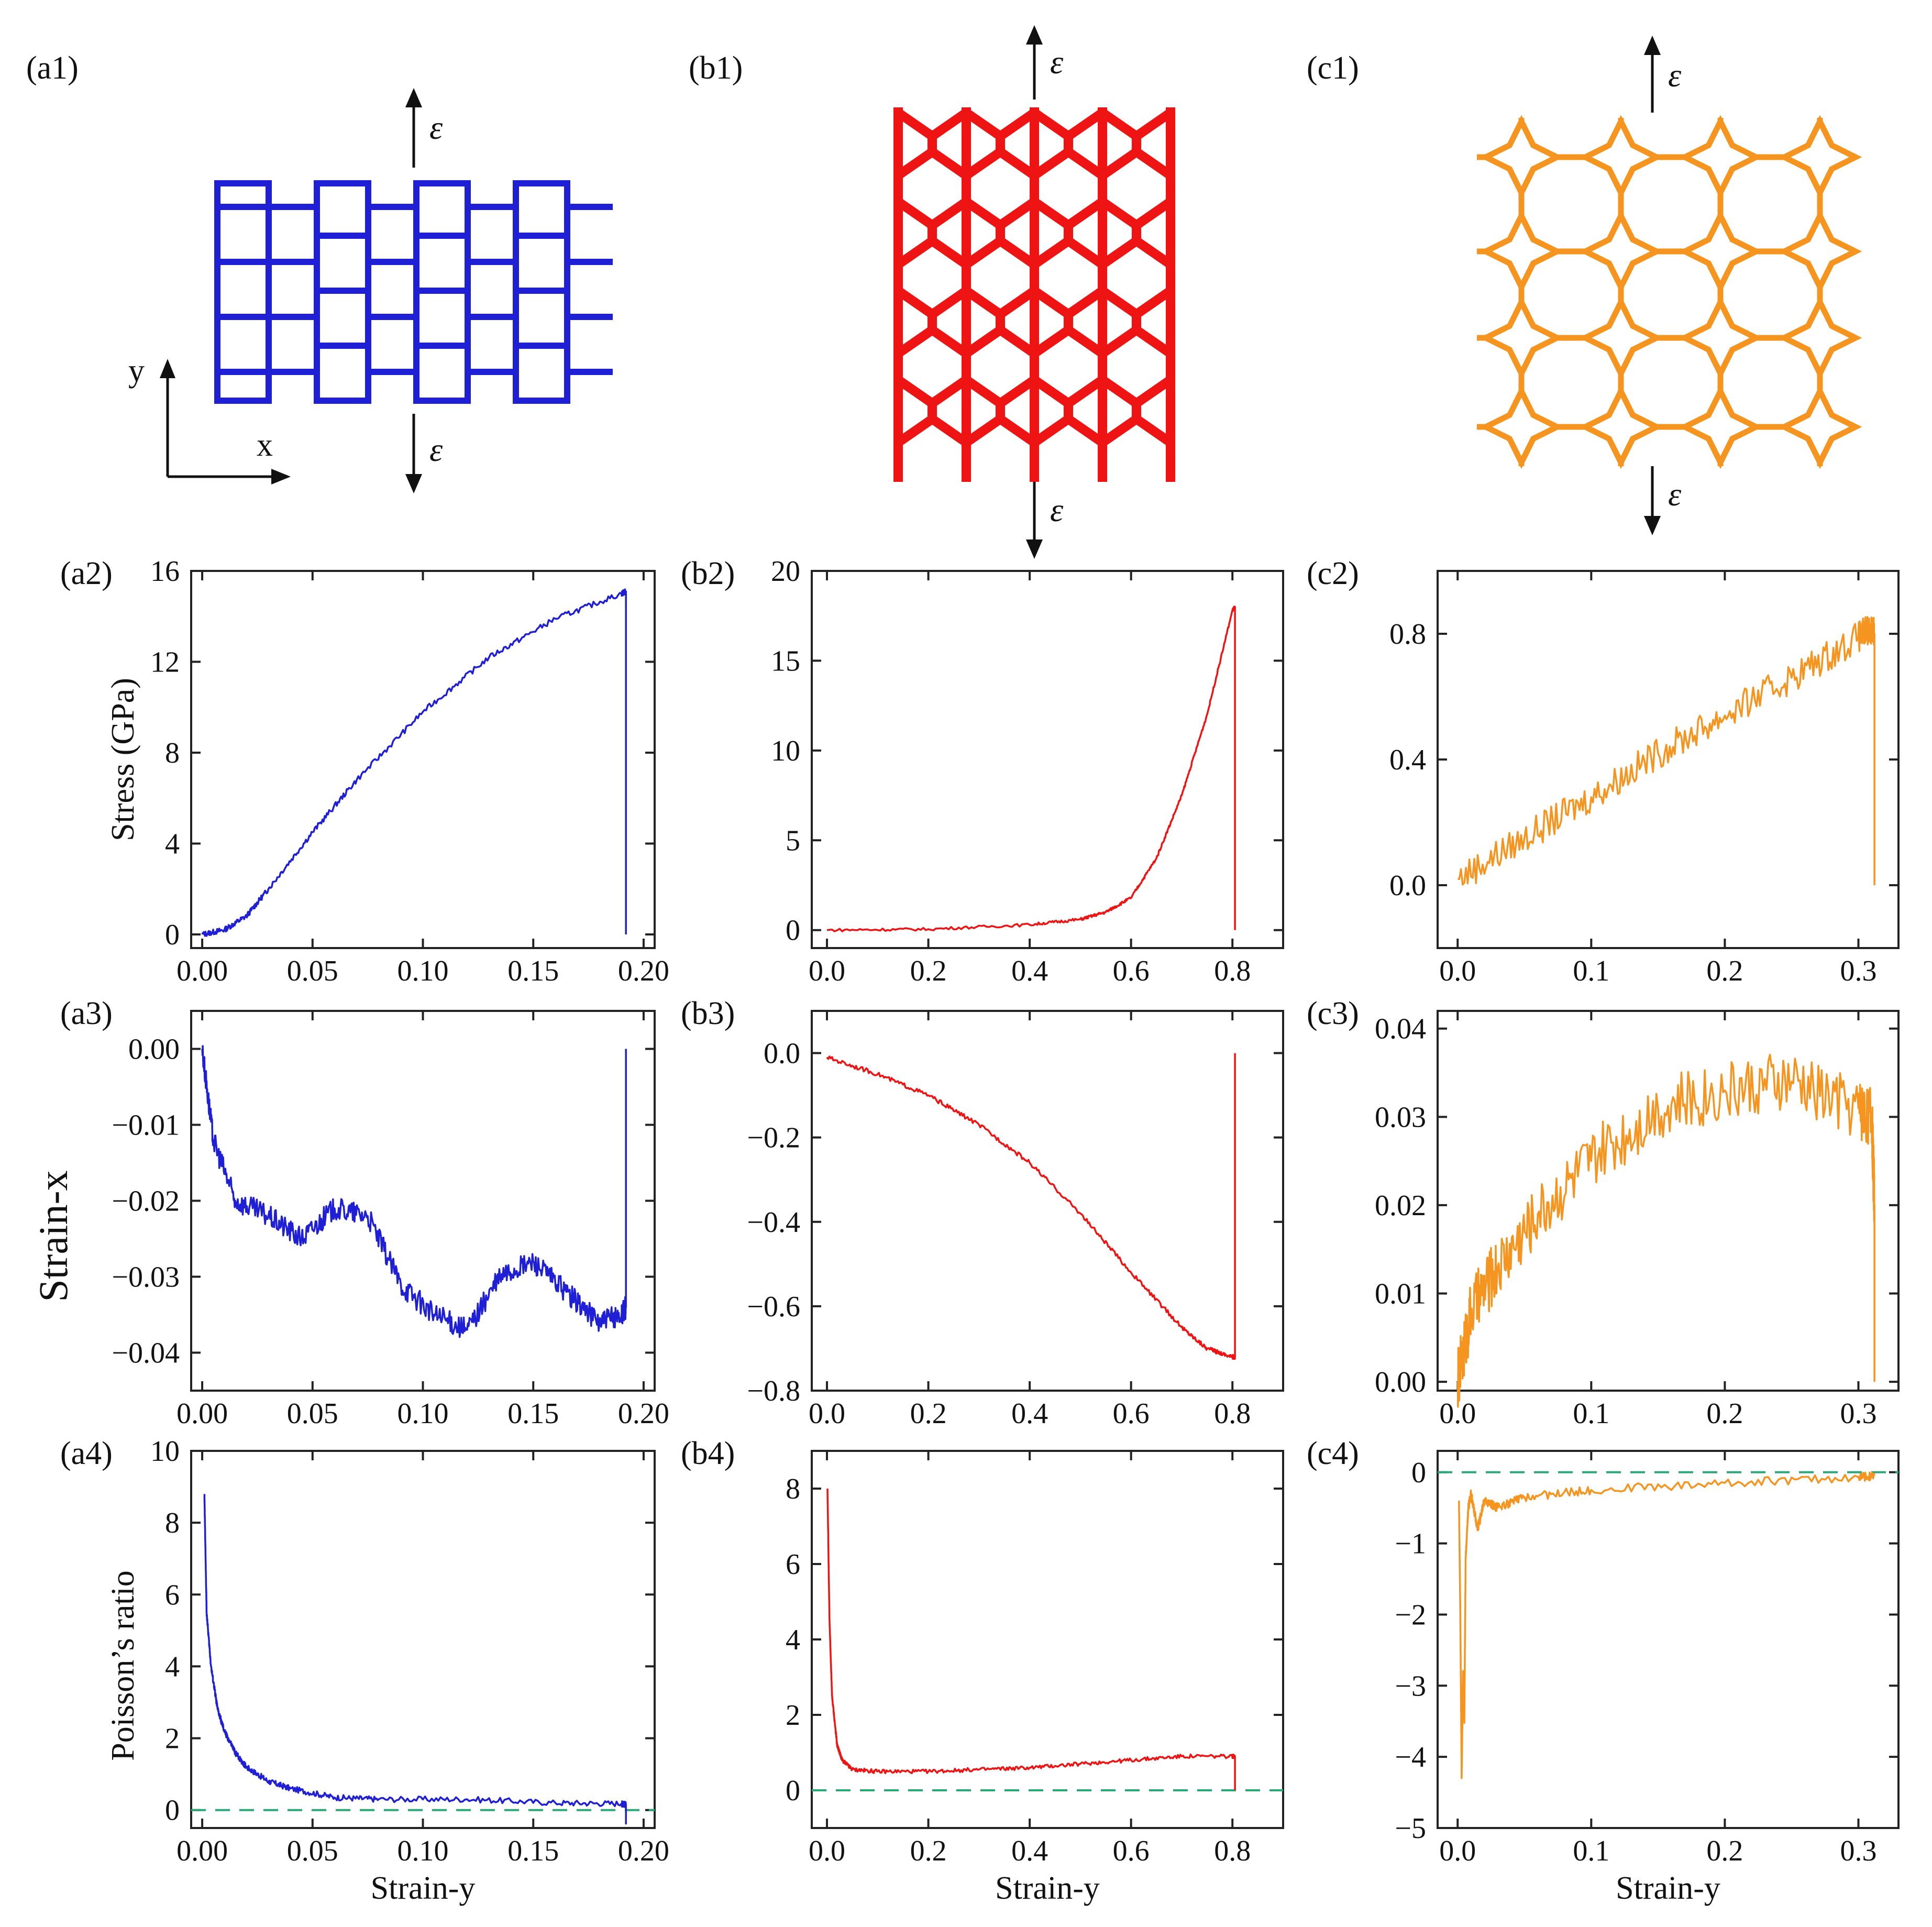 Image resolution: width=1932 pixels, height=1927 pixels. I want to click on y-tick-label: −0.04, so click(146, 1353).